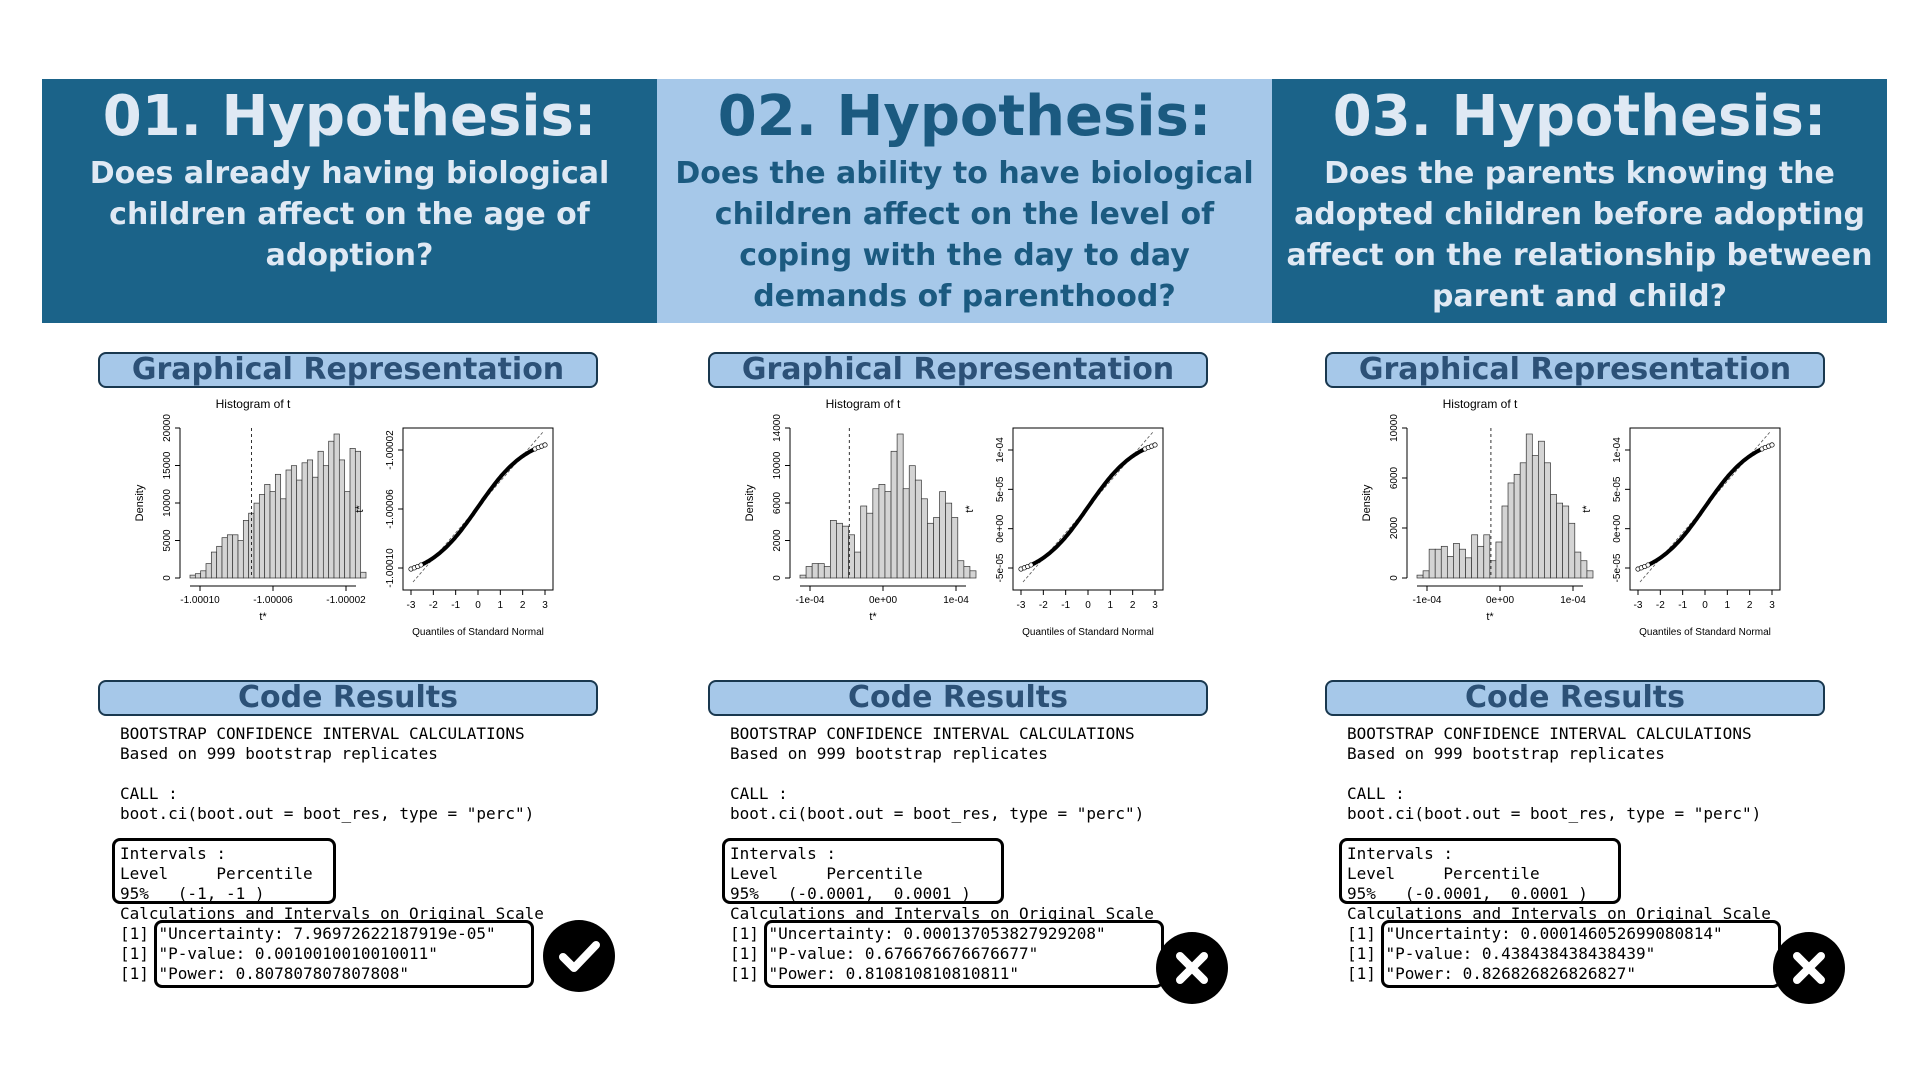 Image resolution: width=1920 pixels, height=1080 pixels. What do you see at coordinates (956, 600) in the screenshot?
I see `histogram-x-tick-label: 1e-04` at bounding box center [956, 600].